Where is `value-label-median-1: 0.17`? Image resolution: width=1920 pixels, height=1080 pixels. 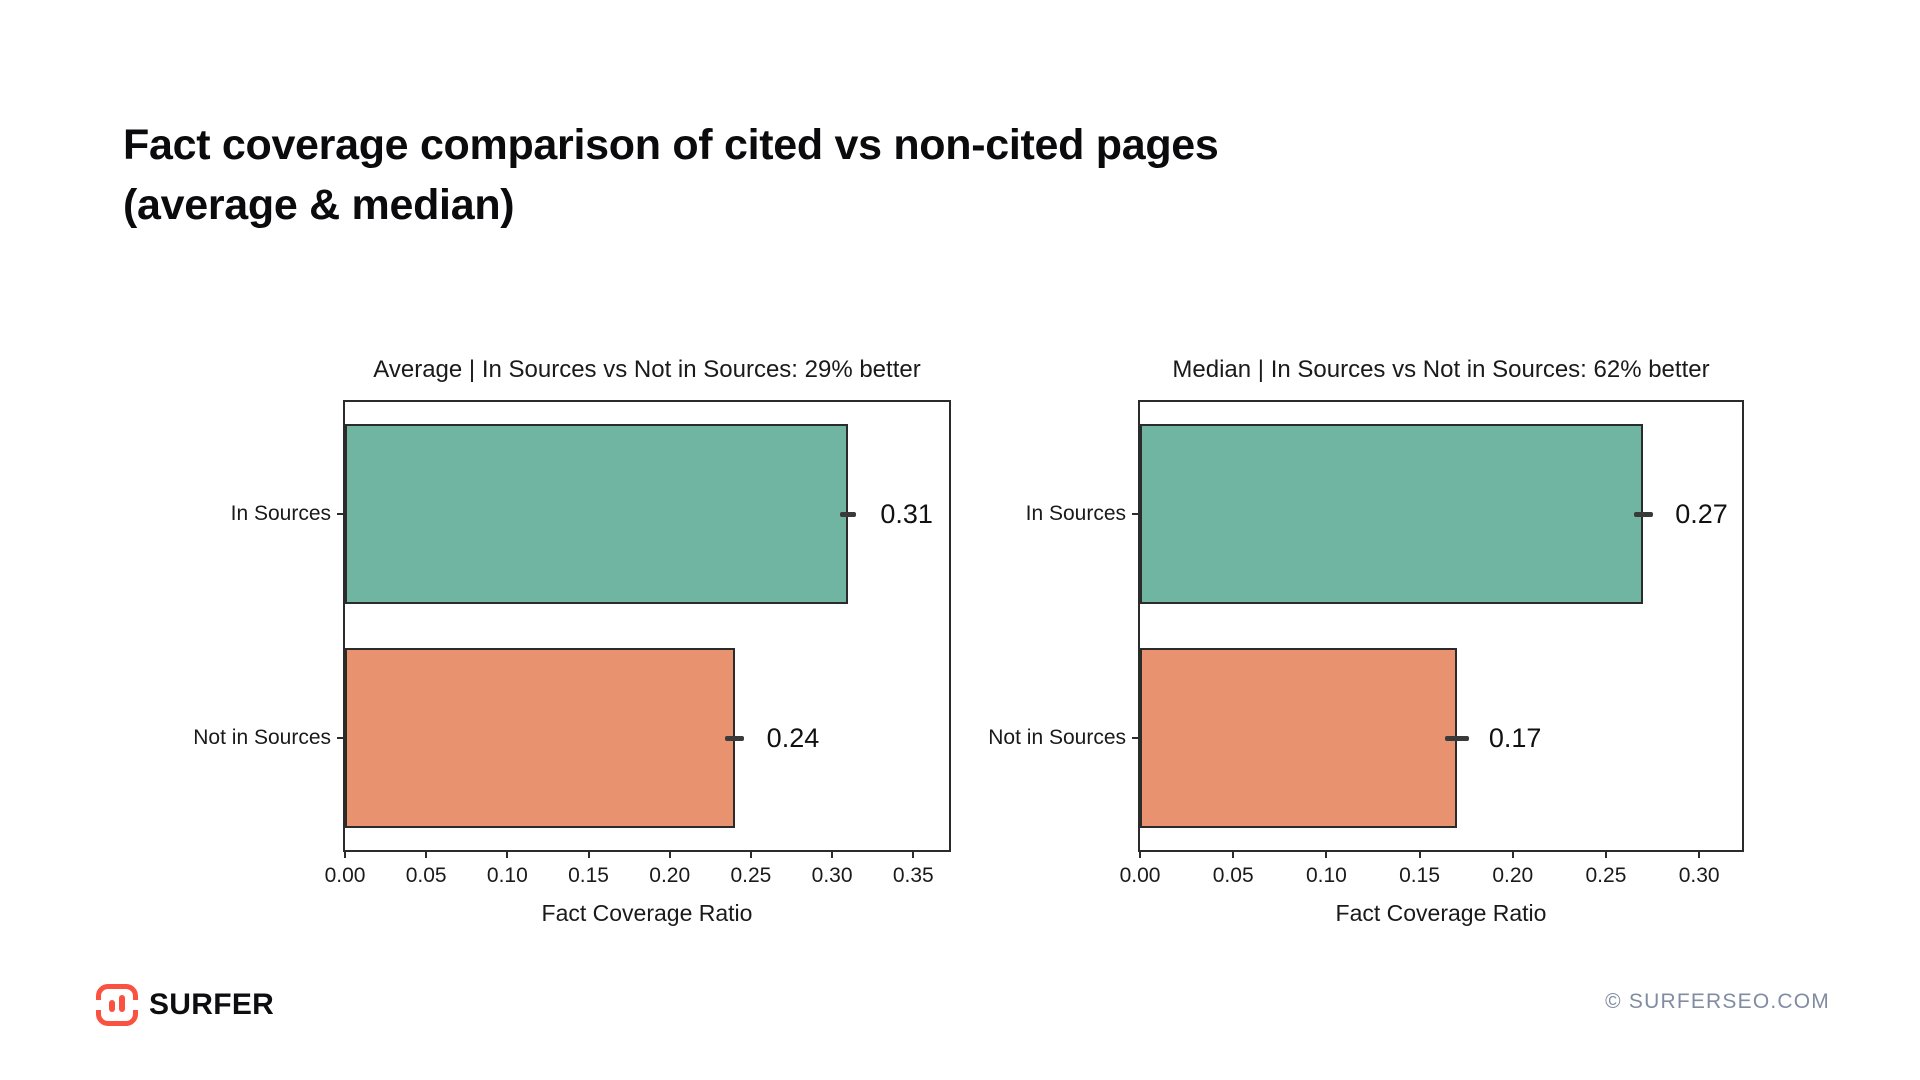
value-label-median-1: 0.17 is located at coordinates (1515, 737).